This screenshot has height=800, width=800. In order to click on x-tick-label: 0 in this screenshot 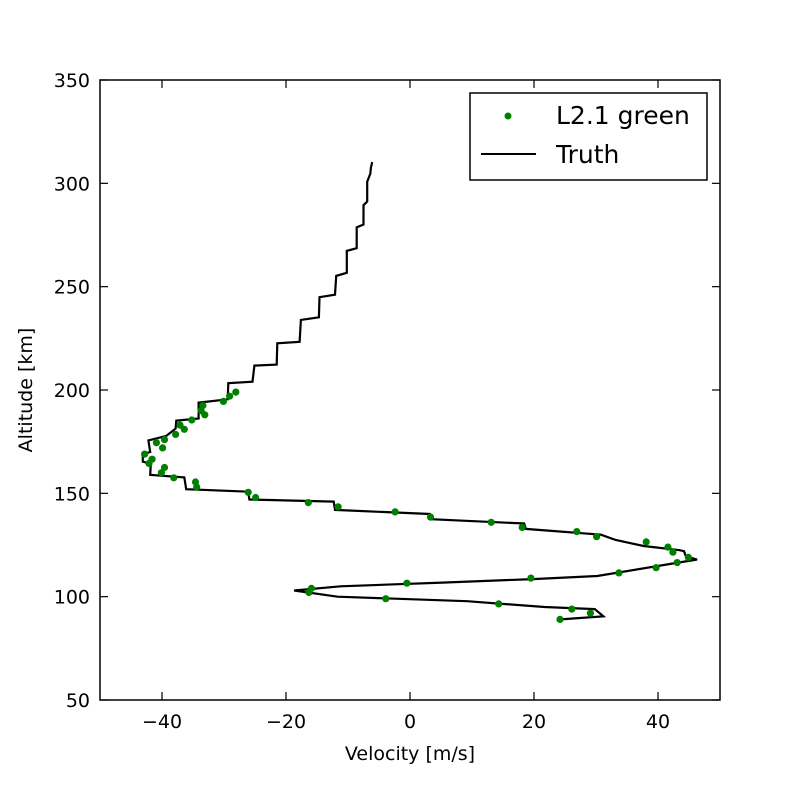, I will do `click(410, 722)`.